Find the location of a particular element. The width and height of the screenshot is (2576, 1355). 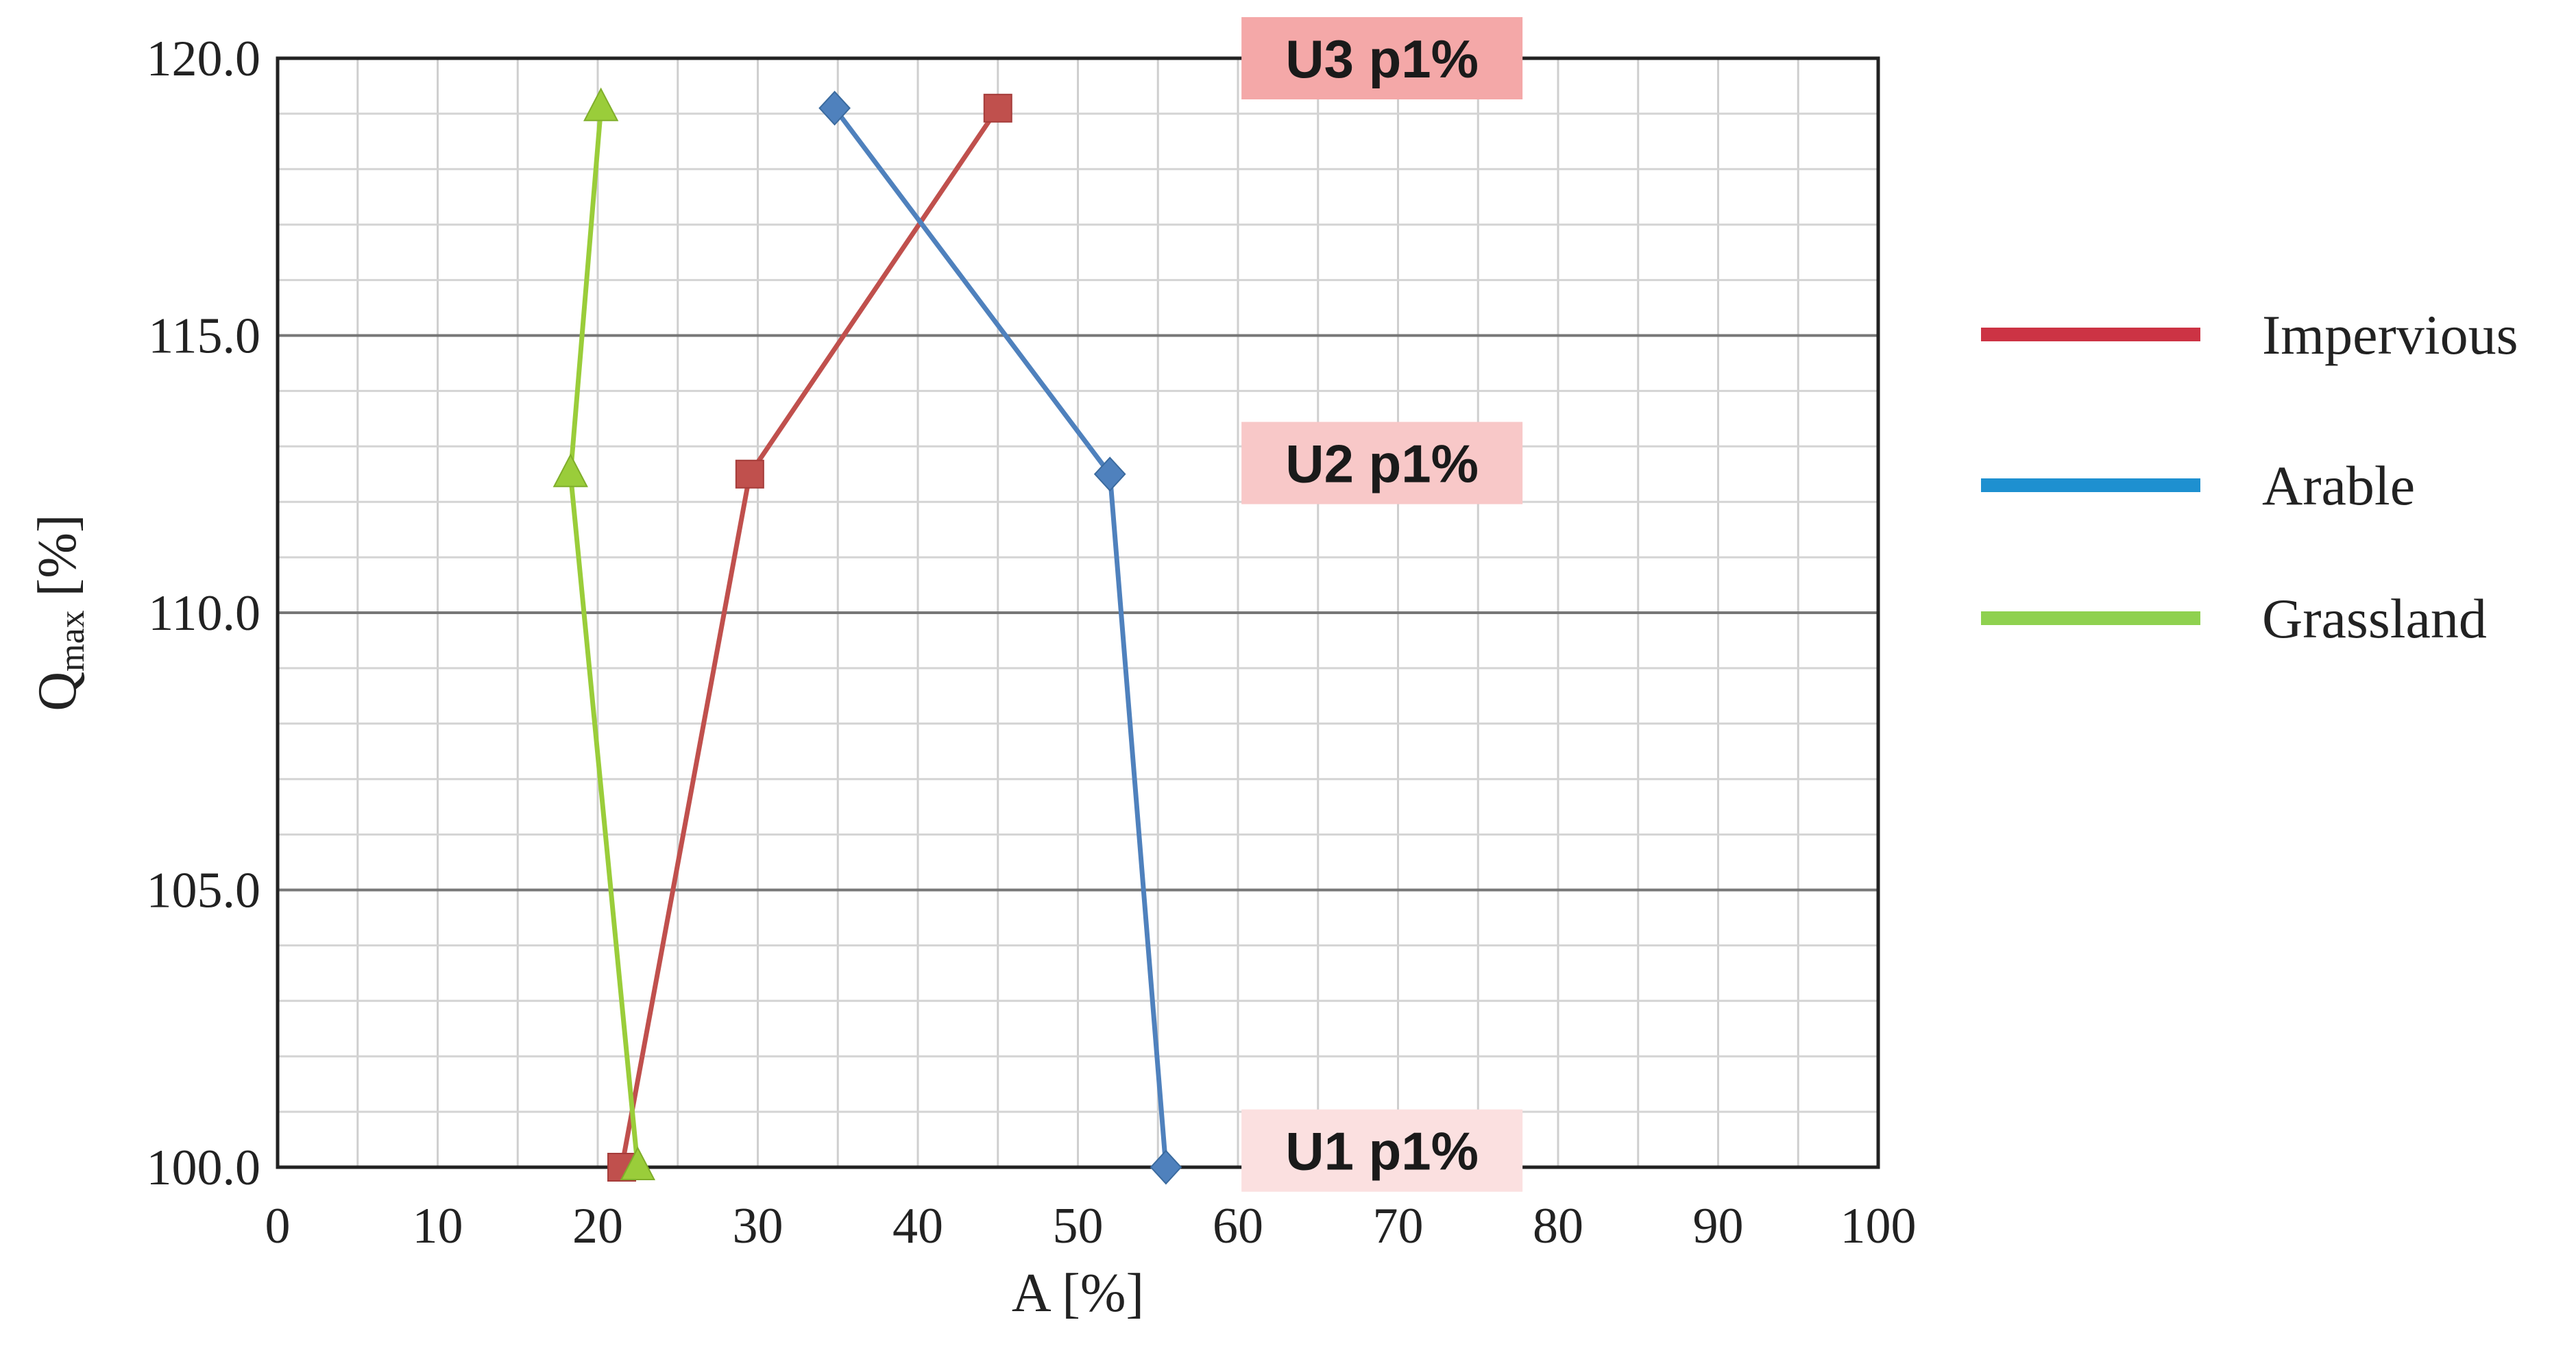

x-tick-label: 100 is located at coordinates (1878, 1226).